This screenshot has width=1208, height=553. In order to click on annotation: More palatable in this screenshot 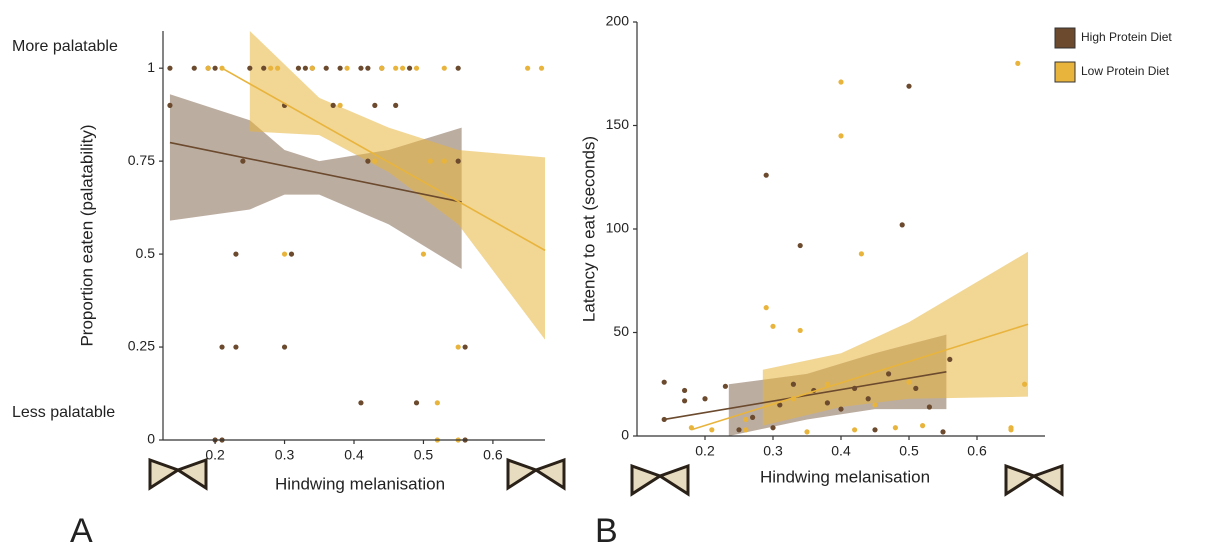, I will do `click(65, 46)`.